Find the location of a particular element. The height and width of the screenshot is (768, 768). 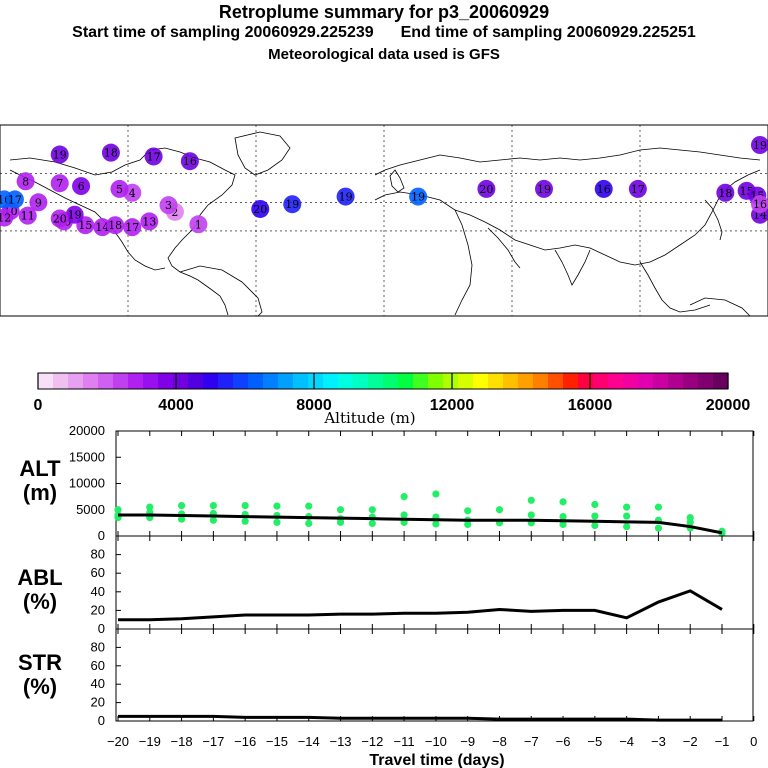

abl-panel: ABL (%) 80 60 40 20 0 is located at coordinates (386, 585).